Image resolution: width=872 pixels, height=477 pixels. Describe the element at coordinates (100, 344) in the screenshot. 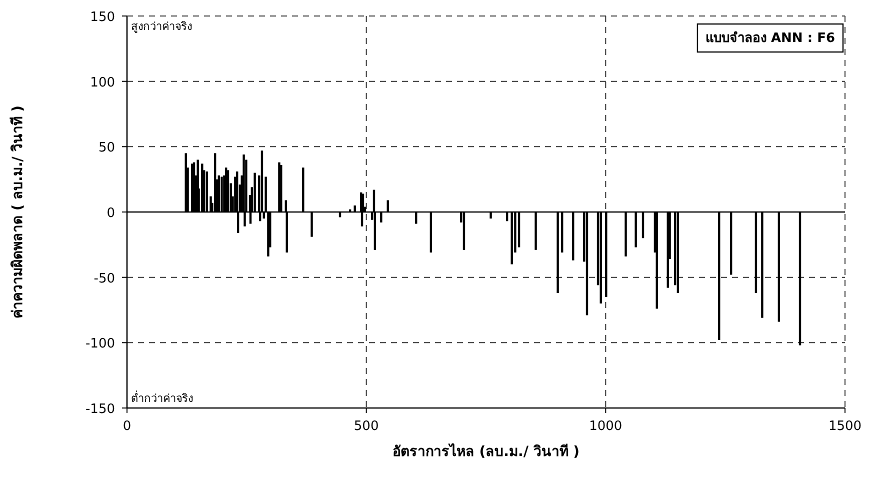

I see `y-tick-label: -100` at that location.